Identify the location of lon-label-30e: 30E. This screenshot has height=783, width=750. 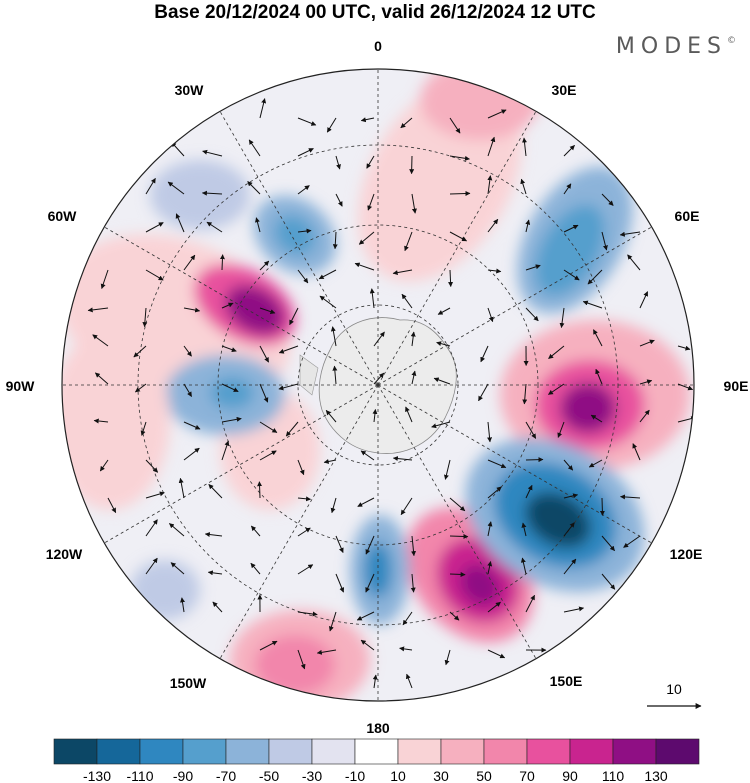
(564, 90).